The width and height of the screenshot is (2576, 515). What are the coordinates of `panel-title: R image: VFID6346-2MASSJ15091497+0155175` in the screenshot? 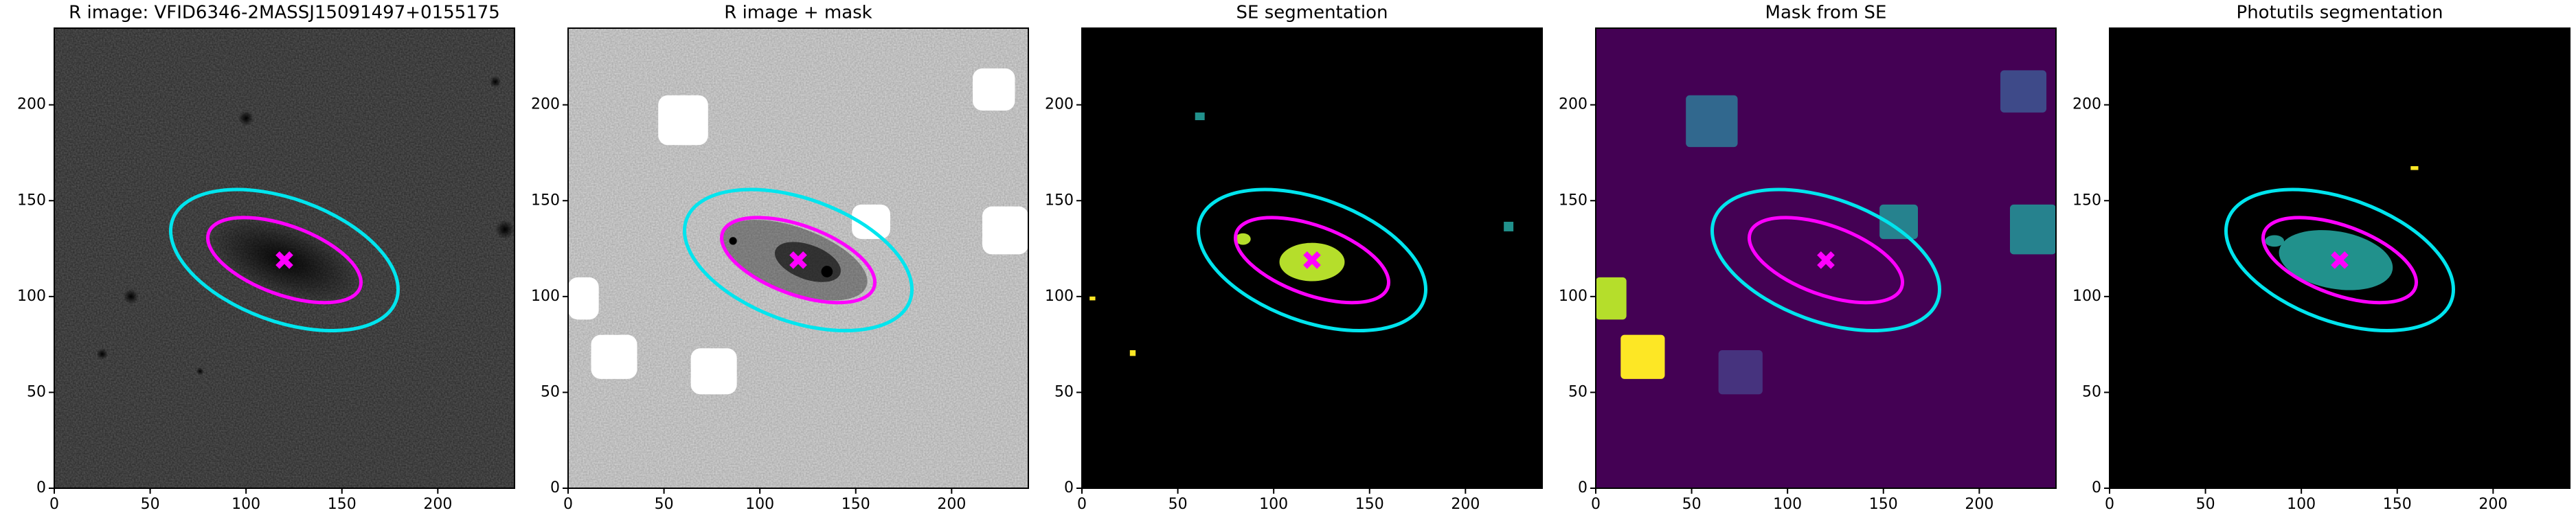 It's located at (284, 13).